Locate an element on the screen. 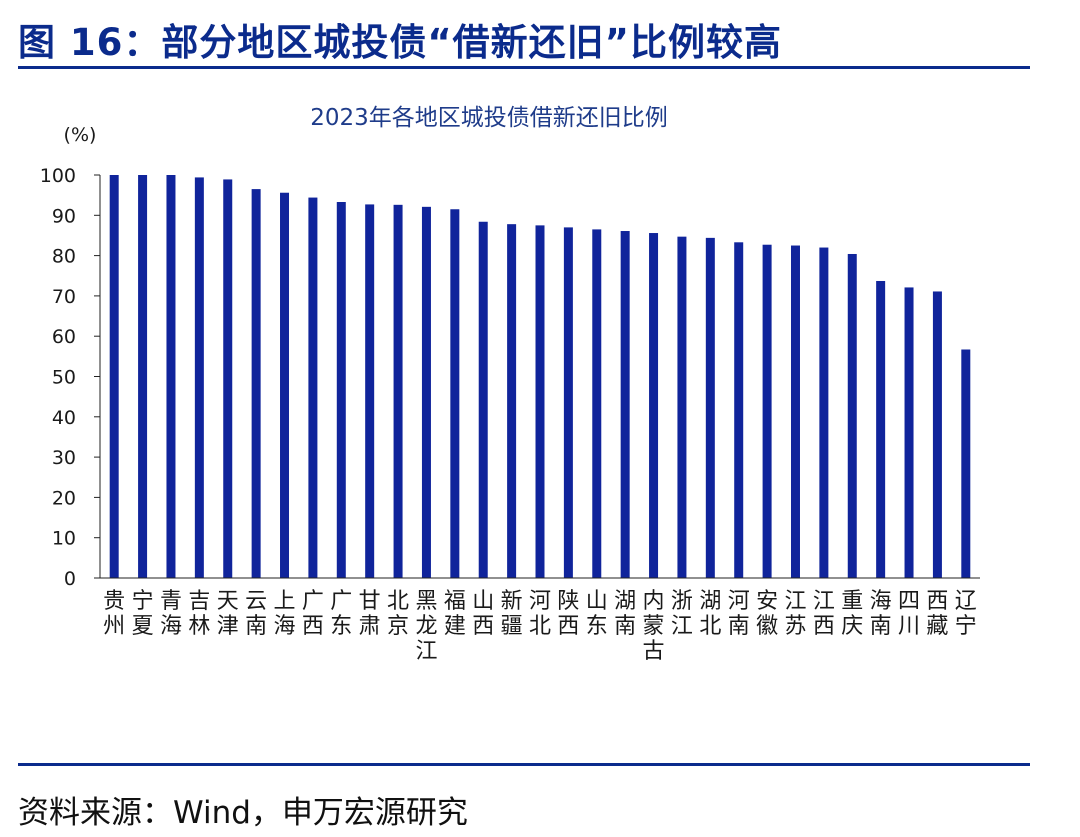 The width and height of the screenshot is (1080, 837). x-category-label: 广东 is located at coordinates (341, 614).